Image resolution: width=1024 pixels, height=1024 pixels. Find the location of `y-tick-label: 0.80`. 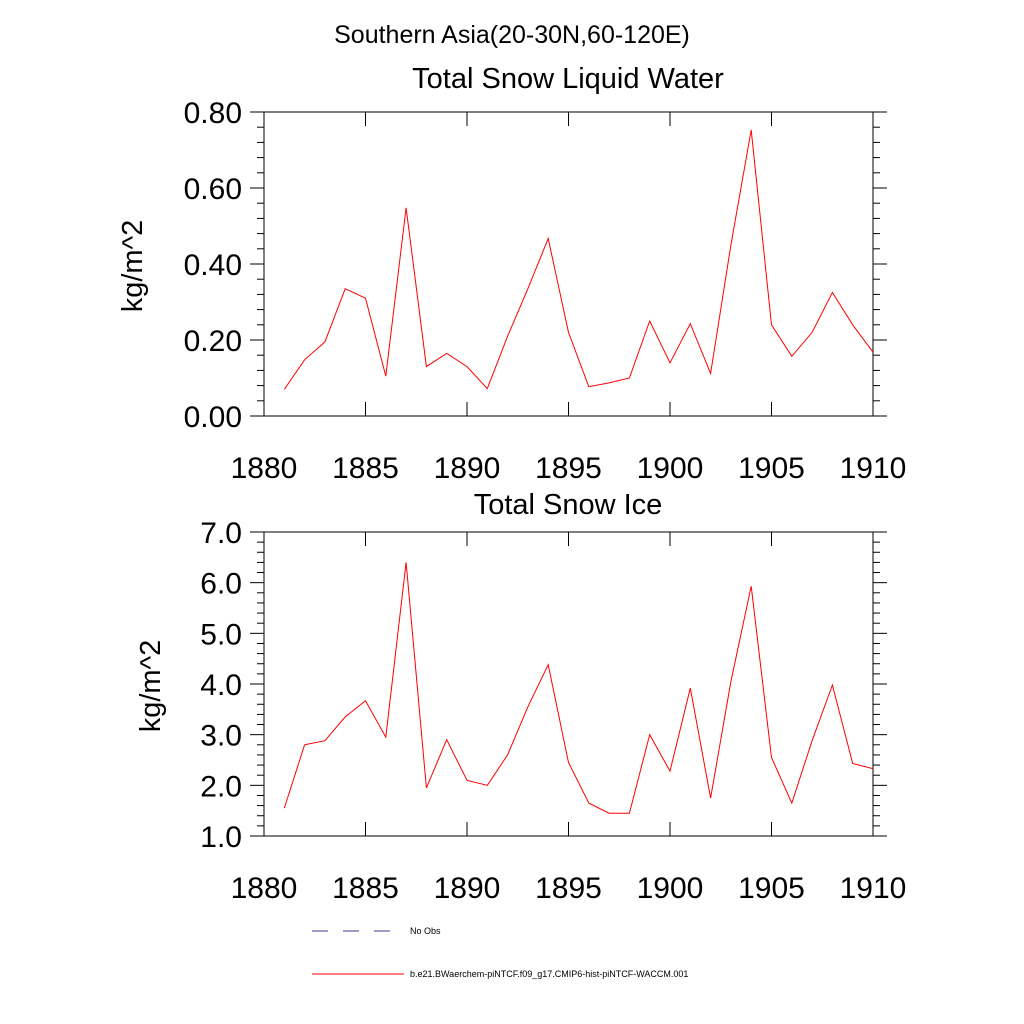

y-tick-label: 0.80 is located at coordinates (213, 113).